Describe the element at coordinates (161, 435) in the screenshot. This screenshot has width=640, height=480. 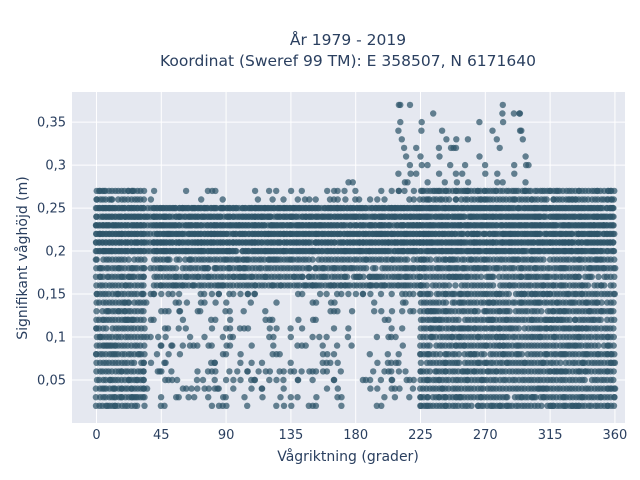
I see `x-tick-label: 45` at that location.